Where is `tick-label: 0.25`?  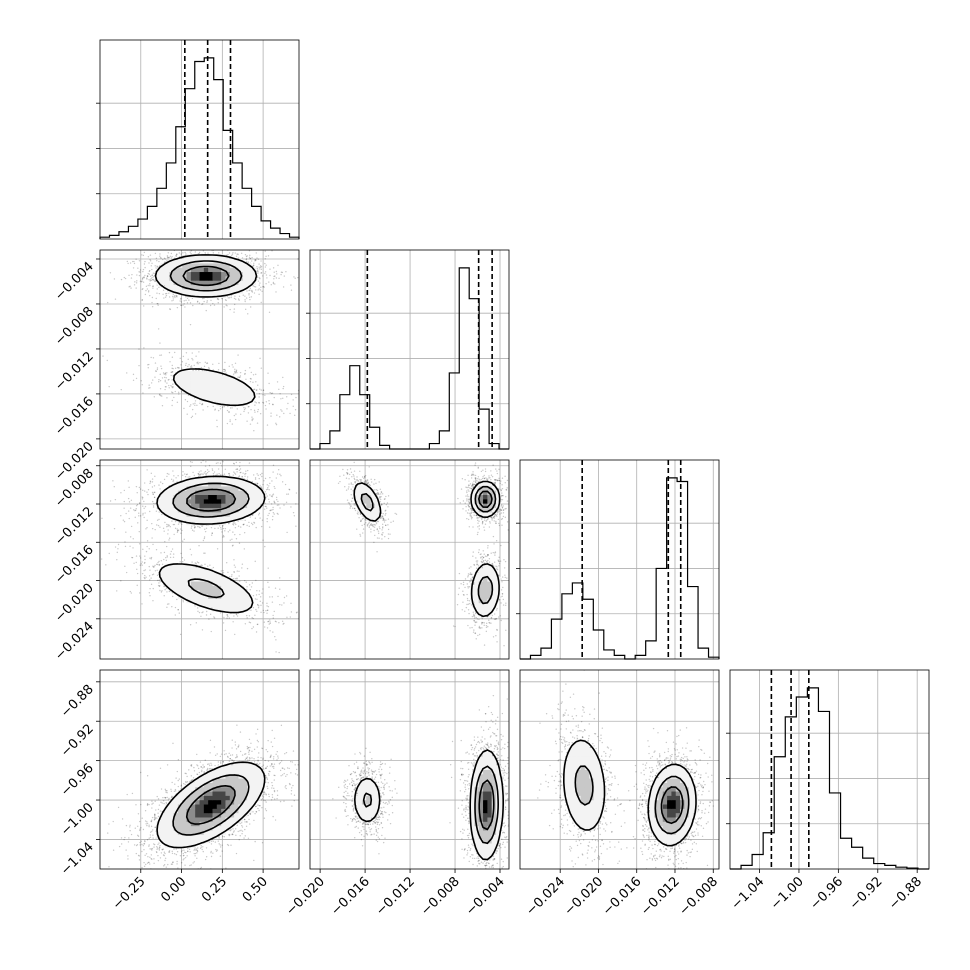
tick-label: 0.25 is located at coordinates (214, 889).